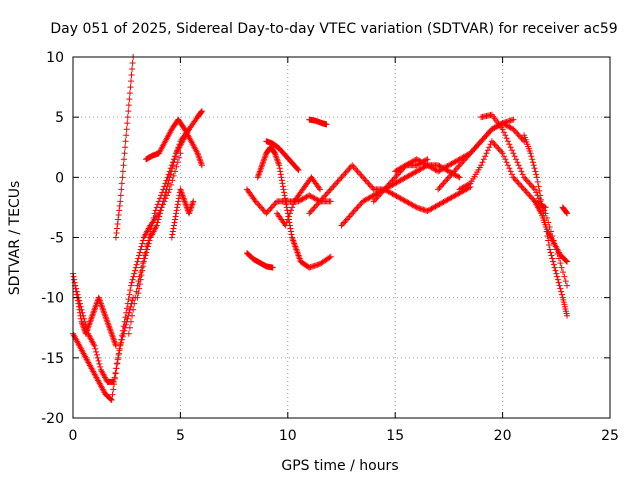  What do you see at coordinates (503, 436) in the screenshot?
I see `x-tick-label-4: 20` at bounding box center [503, 436].